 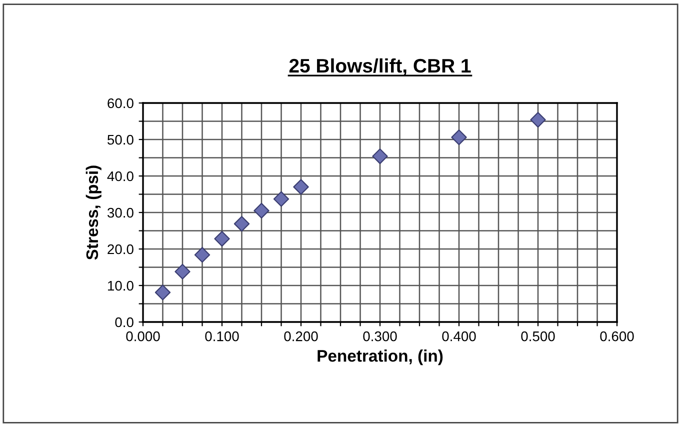 I want to click on y-tick-label: 20.0, so click(x=121, y=249).